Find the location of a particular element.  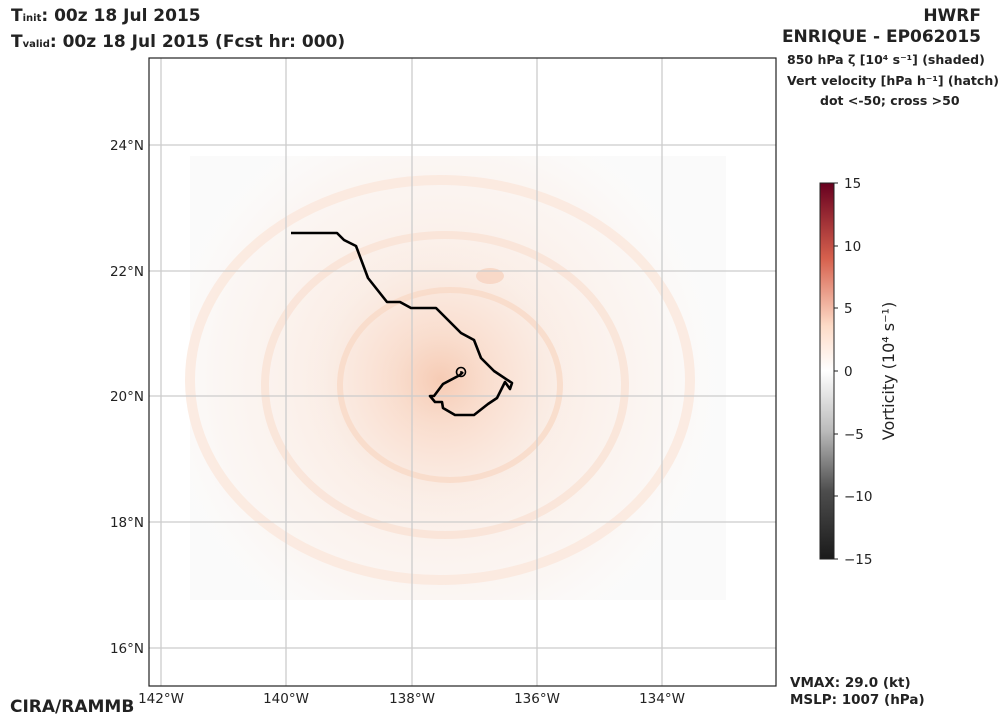

storm-name: ENRIQUE - EP062015 is located at coordinates (881, 37).